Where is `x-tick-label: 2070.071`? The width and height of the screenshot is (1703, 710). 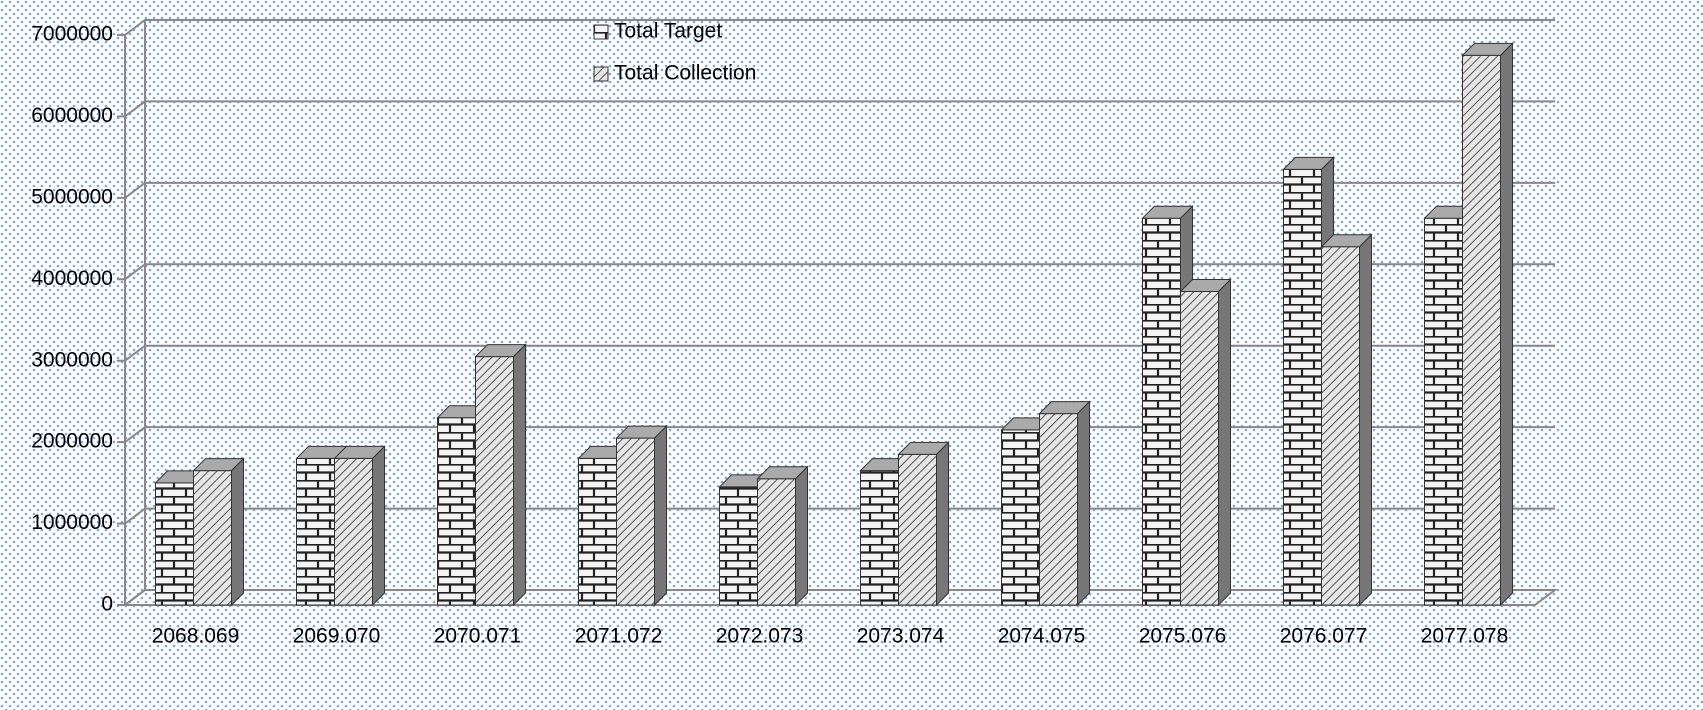 x-tick-label: 2070.071 is located at coordinates (478, 636).